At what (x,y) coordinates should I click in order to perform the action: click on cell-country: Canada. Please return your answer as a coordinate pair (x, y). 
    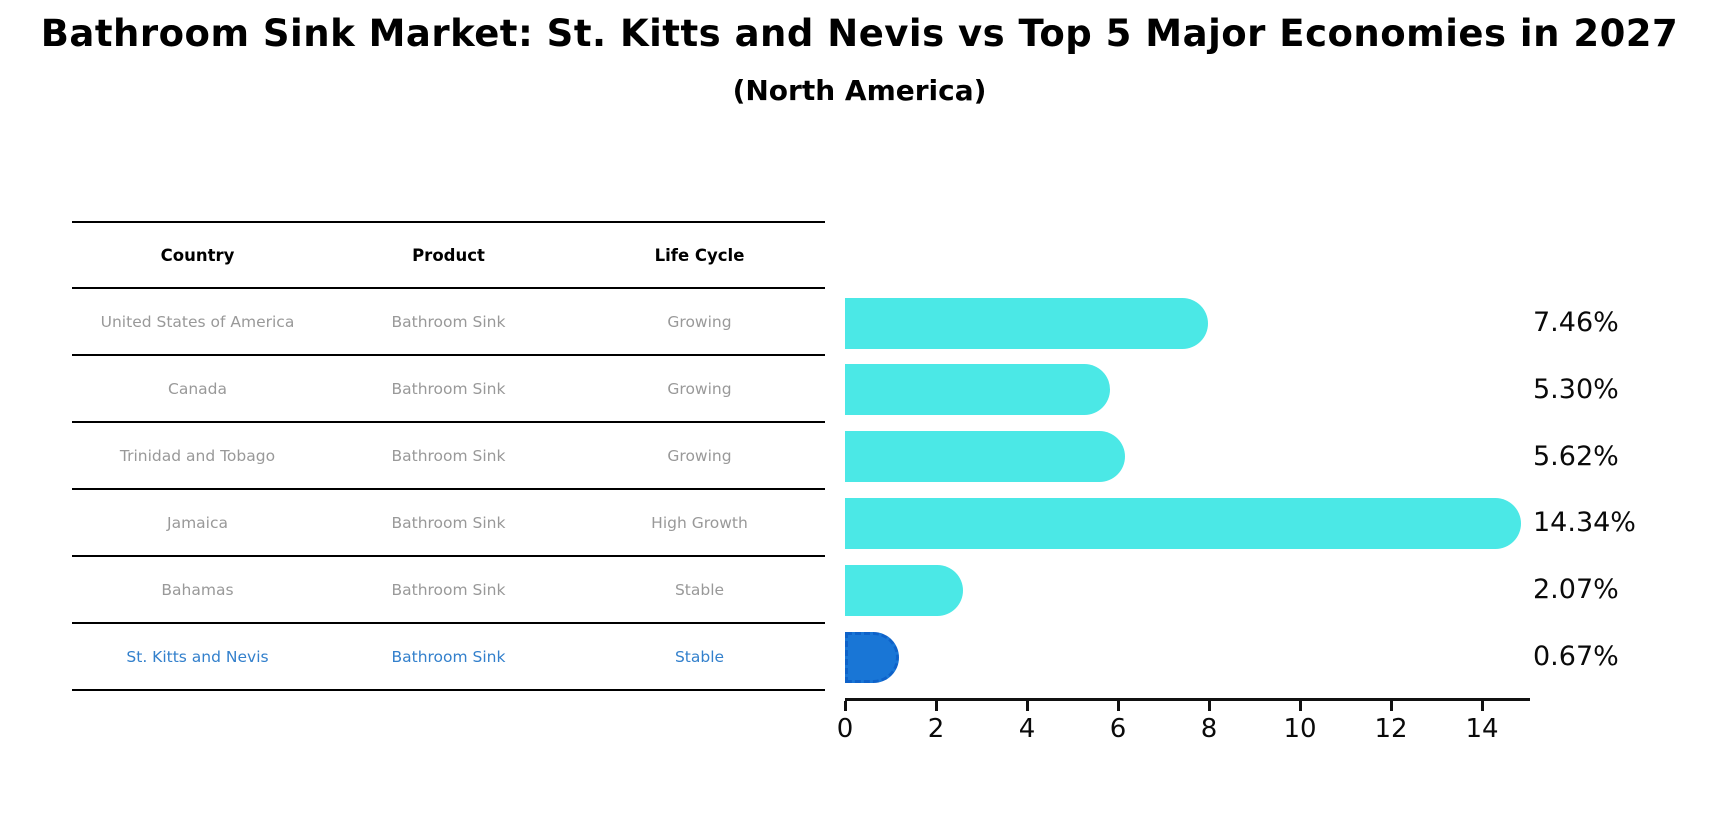
    Looking at the image, I should click on (197, 388).